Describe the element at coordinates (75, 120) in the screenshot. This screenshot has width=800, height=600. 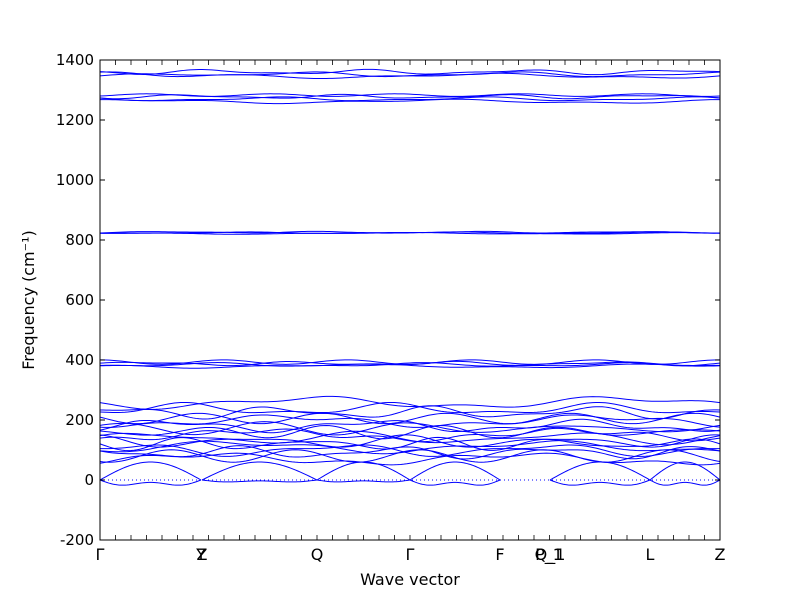
I see `y-tick-label: 1200` at that location.